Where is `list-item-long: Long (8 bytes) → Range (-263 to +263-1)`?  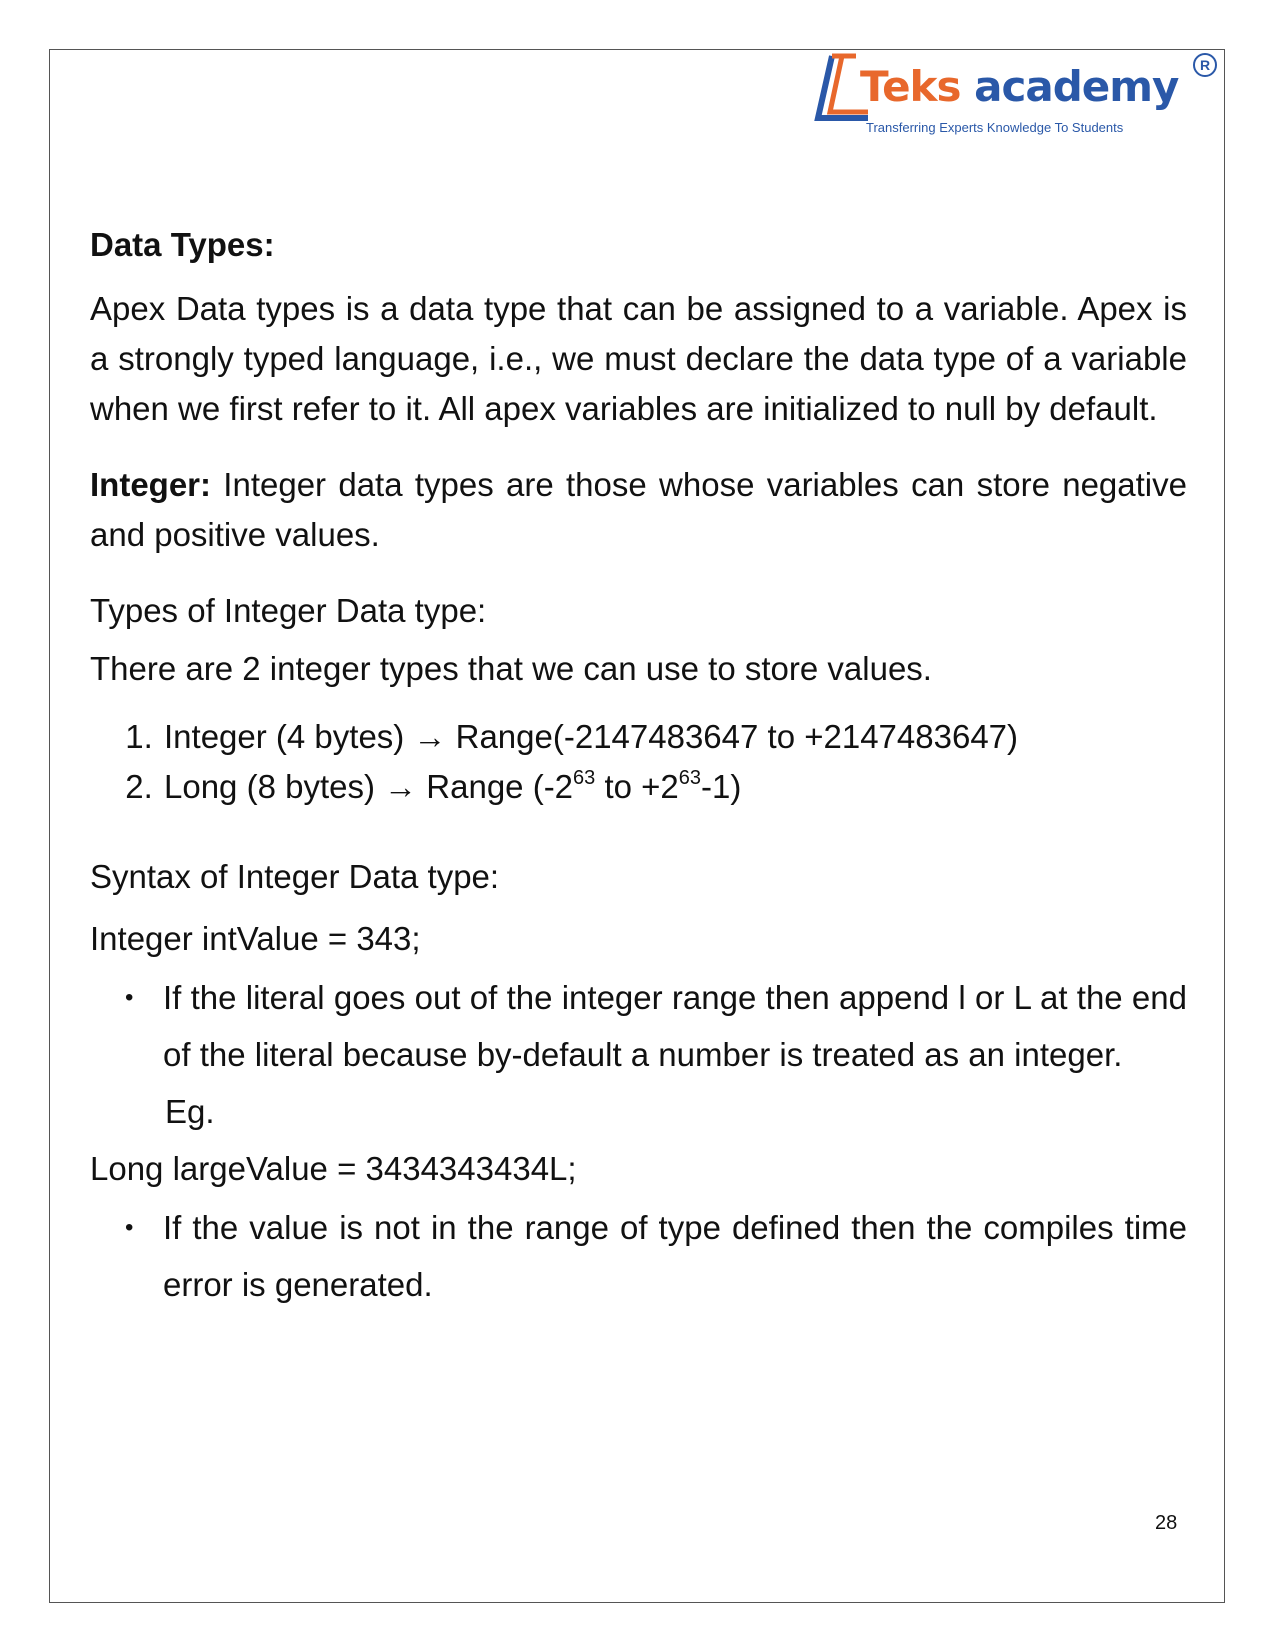
list-item-long: Long (8 bytes) → Range (-263 to +263-1) is located at coordinates (674, 787).